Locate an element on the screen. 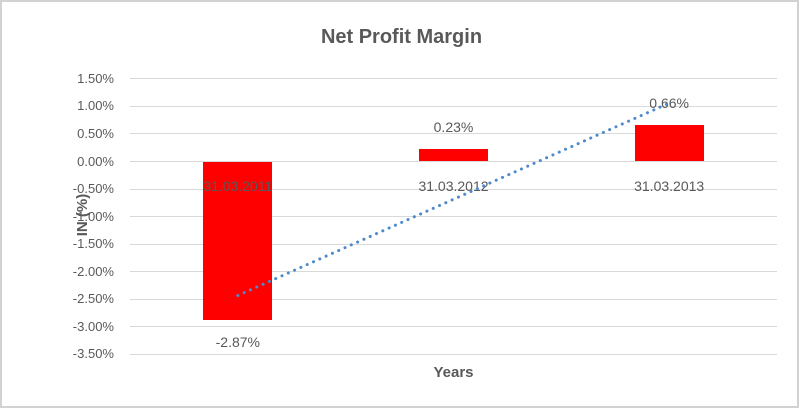 The height and width of the screenshot is (408, 799). y-tick-label: -2.50% is located at coordinates (93, 299).